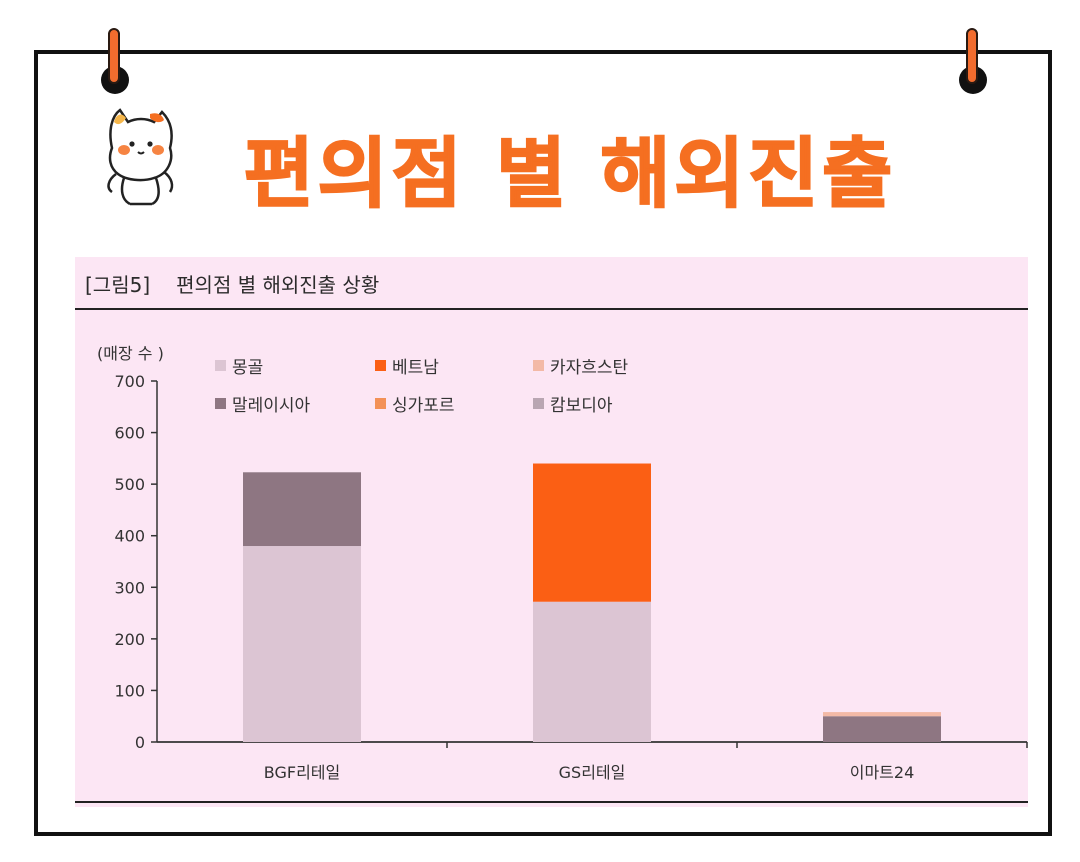 The image size is (1080, 862). Describe the element at coordinates (129, 433) in the screenshot. I see `y-tick-label: 600` at that location.